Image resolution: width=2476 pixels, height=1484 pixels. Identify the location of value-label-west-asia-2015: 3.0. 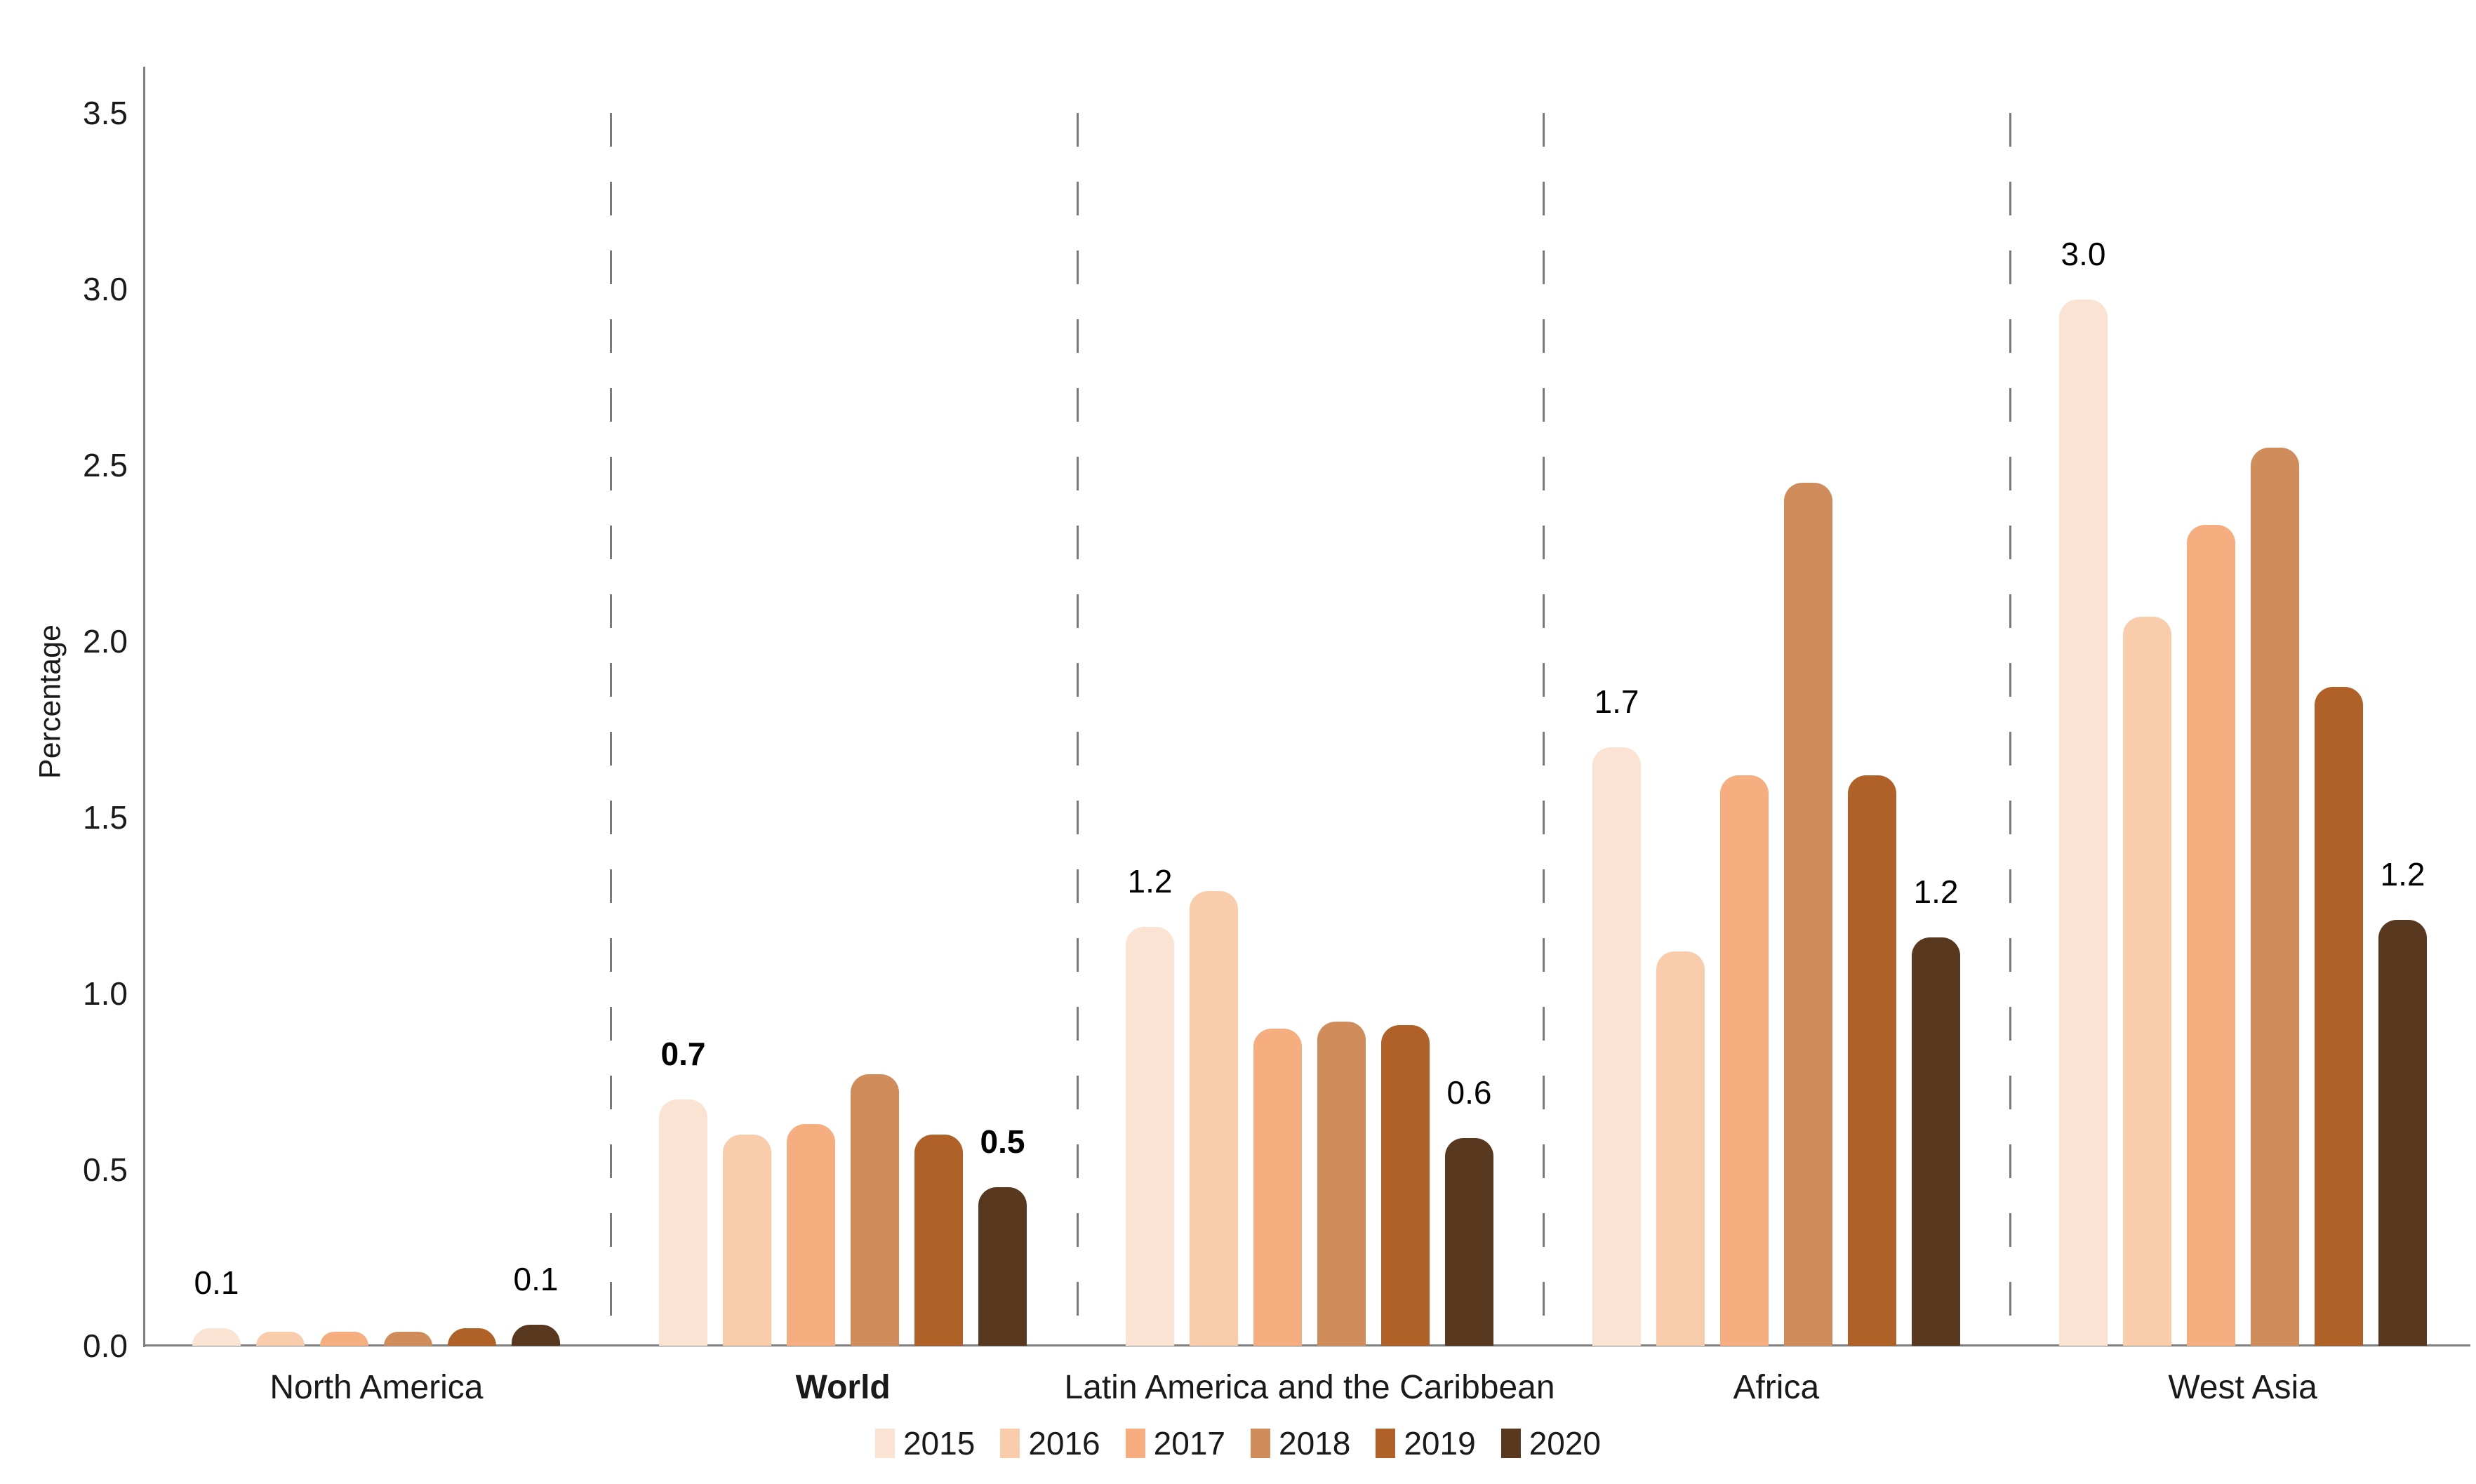
(2083, 254).